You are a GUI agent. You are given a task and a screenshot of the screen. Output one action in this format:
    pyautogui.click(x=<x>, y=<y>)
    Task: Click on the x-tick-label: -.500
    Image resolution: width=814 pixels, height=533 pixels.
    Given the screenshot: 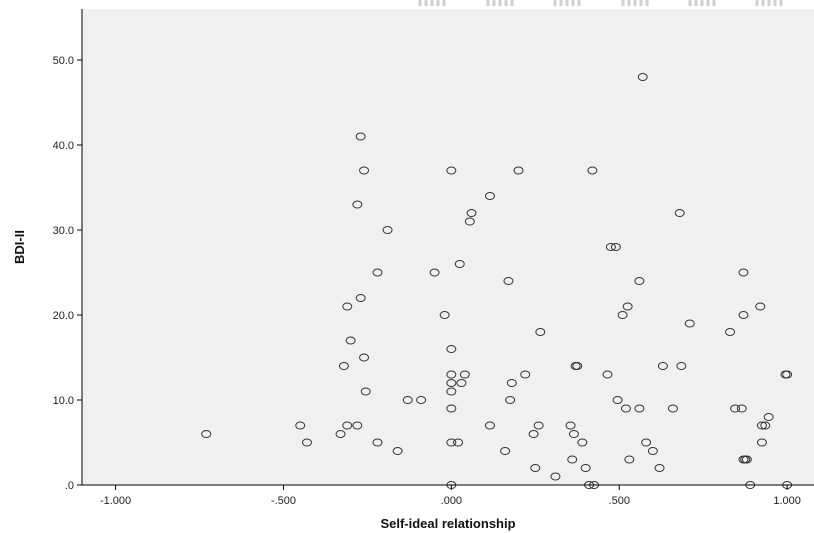 What is the action you would take?
    pyautogui.click(x=283, y=501)
    